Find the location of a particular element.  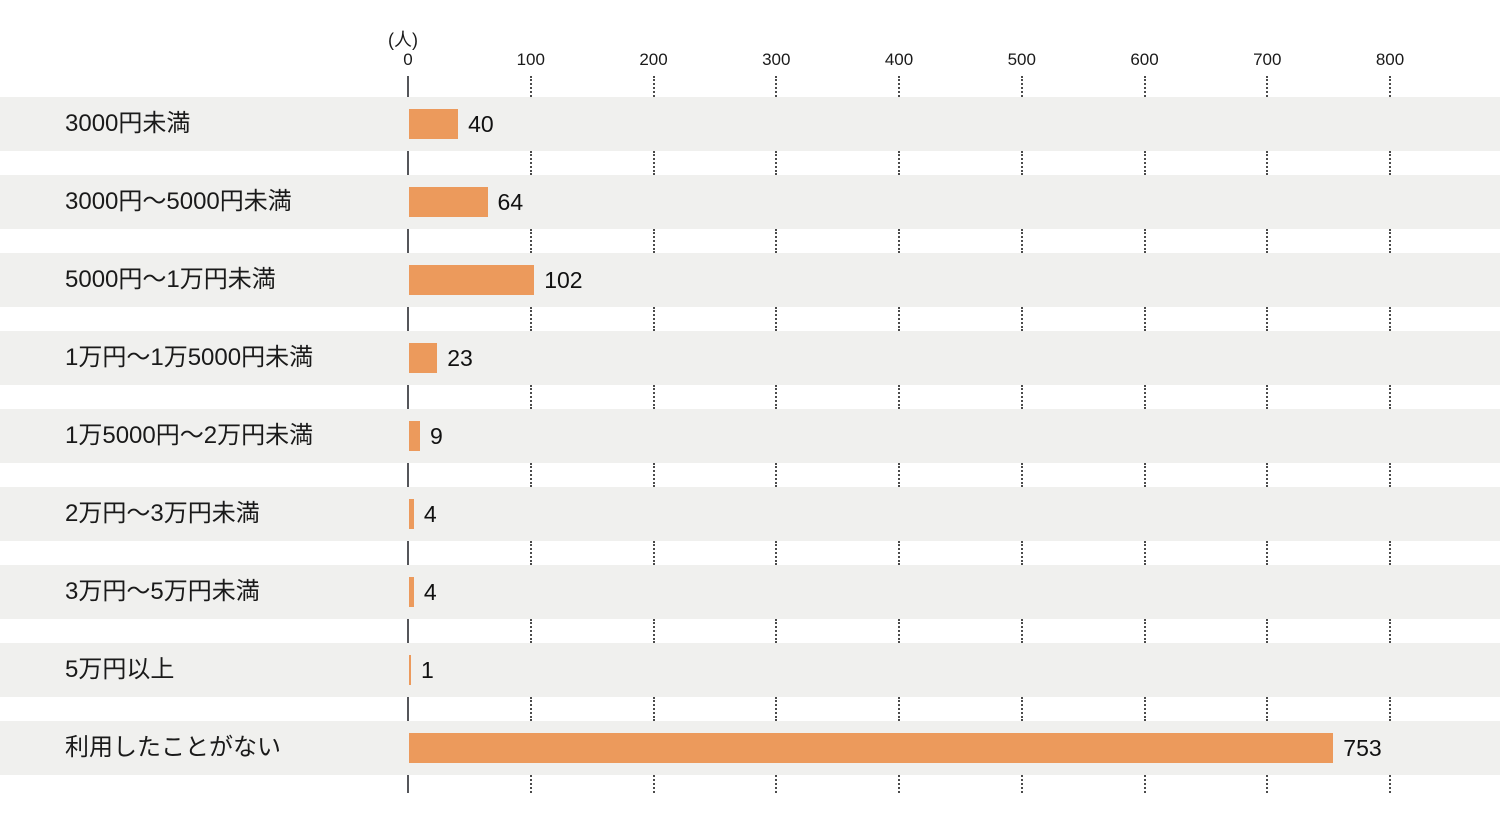

x-tick-label: 100 is located at coordinates (530, 59).